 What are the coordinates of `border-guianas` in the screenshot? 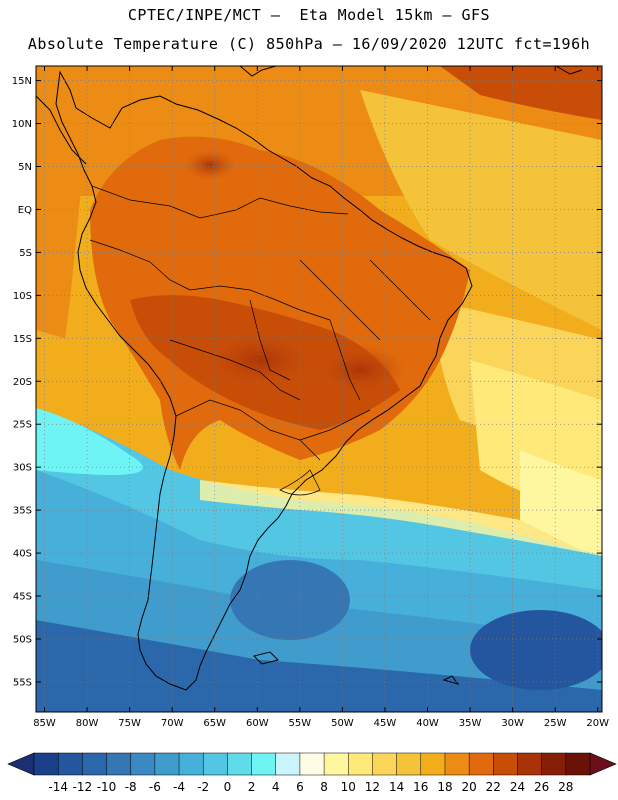 It's located at (304, 206).